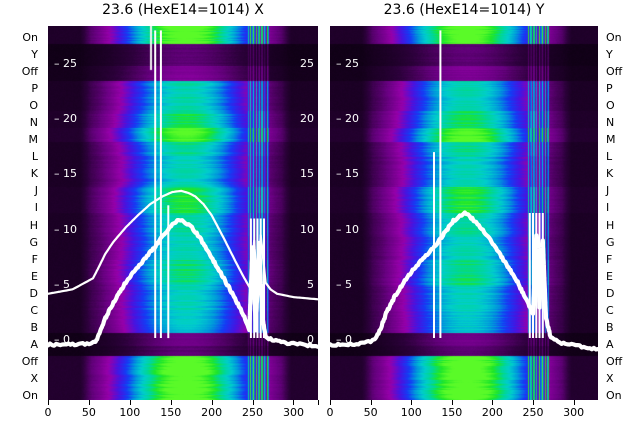 This screenshot has height=440, width=640. Describe the element at coordinates (183, 10) in the screenshot. I see `panel-title-x: 23.6 (HexE14=1014) X` at that location.